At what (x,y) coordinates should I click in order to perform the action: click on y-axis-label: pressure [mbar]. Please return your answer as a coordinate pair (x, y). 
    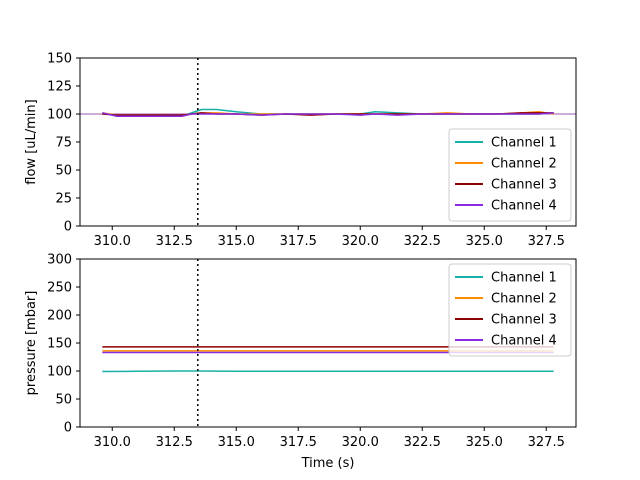
    Looking at the image, I should click on (31, 343).